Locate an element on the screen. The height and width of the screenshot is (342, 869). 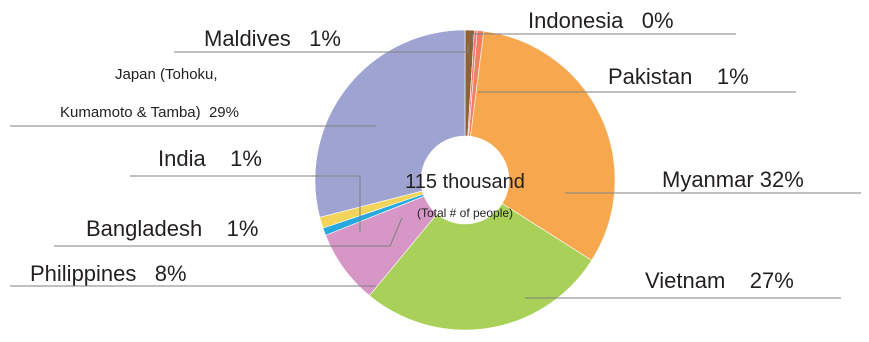
label-philippines: Philippines 8% is located at coordinates (108, 273).